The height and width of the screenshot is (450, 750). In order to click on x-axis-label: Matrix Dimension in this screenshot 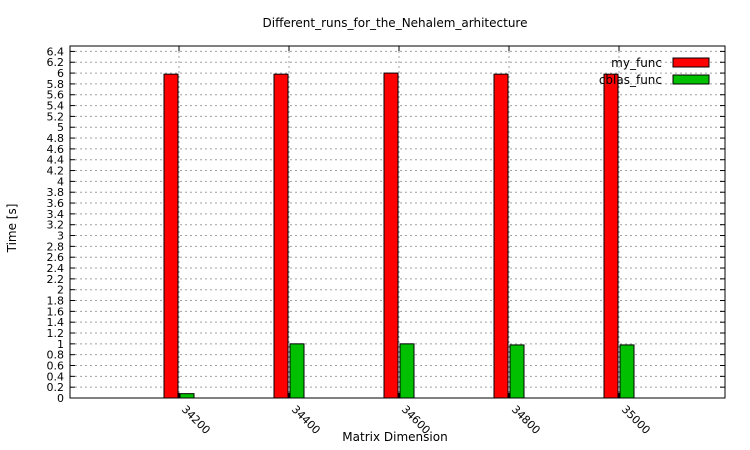, I will do `click(394, 437)`.